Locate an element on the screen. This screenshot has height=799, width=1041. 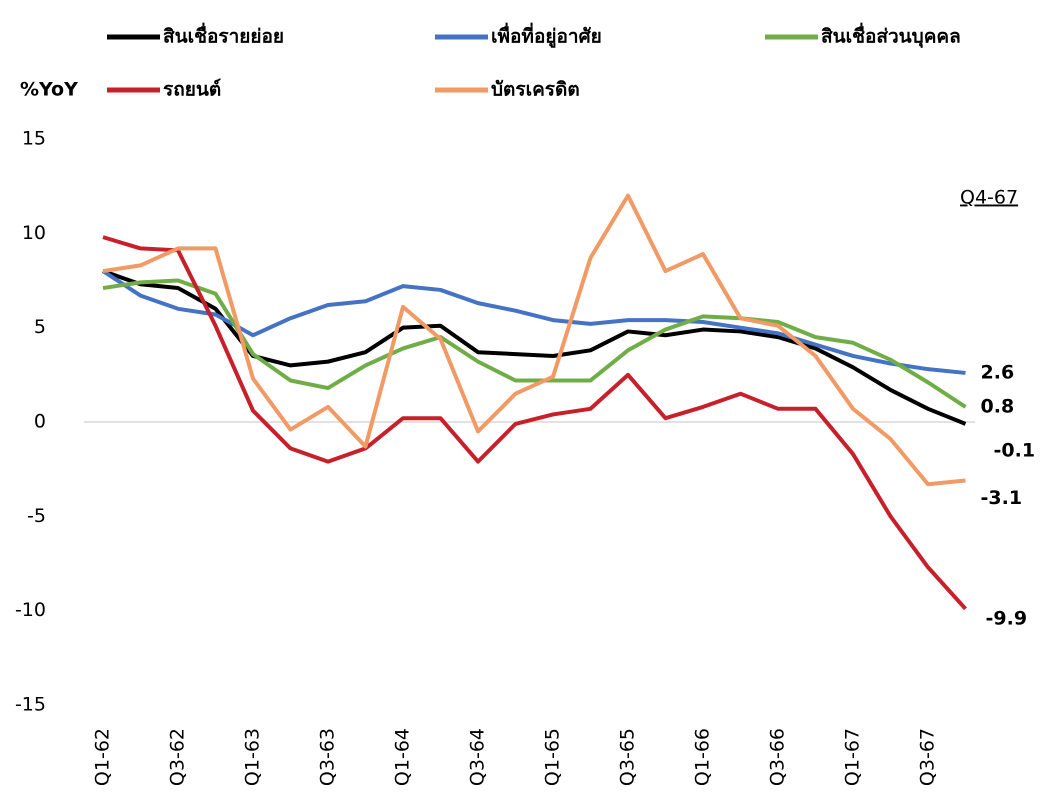
legend-label: สินเชื่อส่วนบุคคล is located at coordinates (891, 36).